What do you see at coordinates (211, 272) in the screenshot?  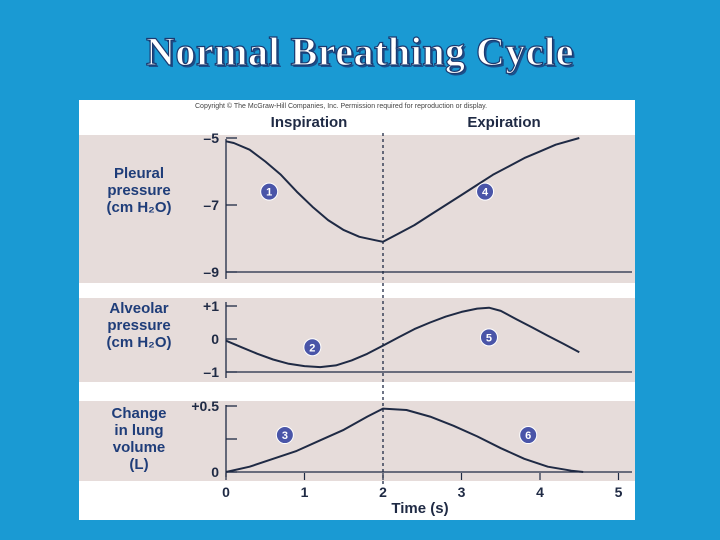 I see `panel-1-ytick-label: –9` at bounding box center [211, 272].